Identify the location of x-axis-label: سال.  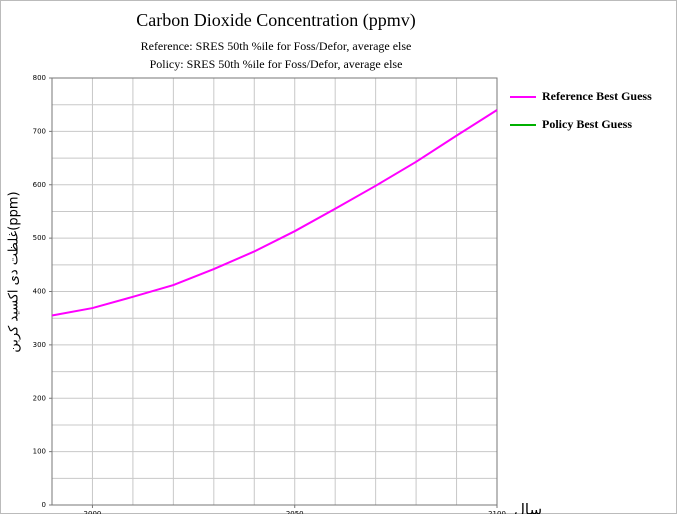
(528, 507).